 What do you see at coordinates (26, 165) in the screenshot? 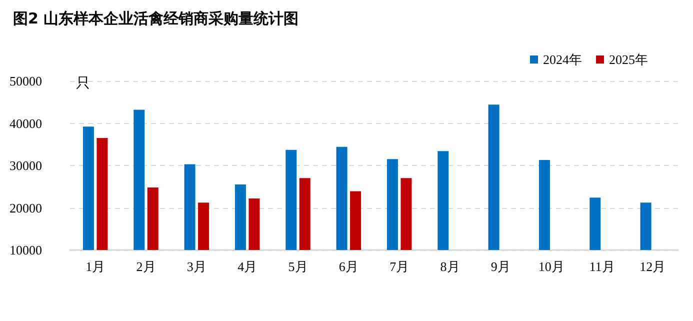
I see `y-tick-label: 30000` at bounding box center [26, 165].